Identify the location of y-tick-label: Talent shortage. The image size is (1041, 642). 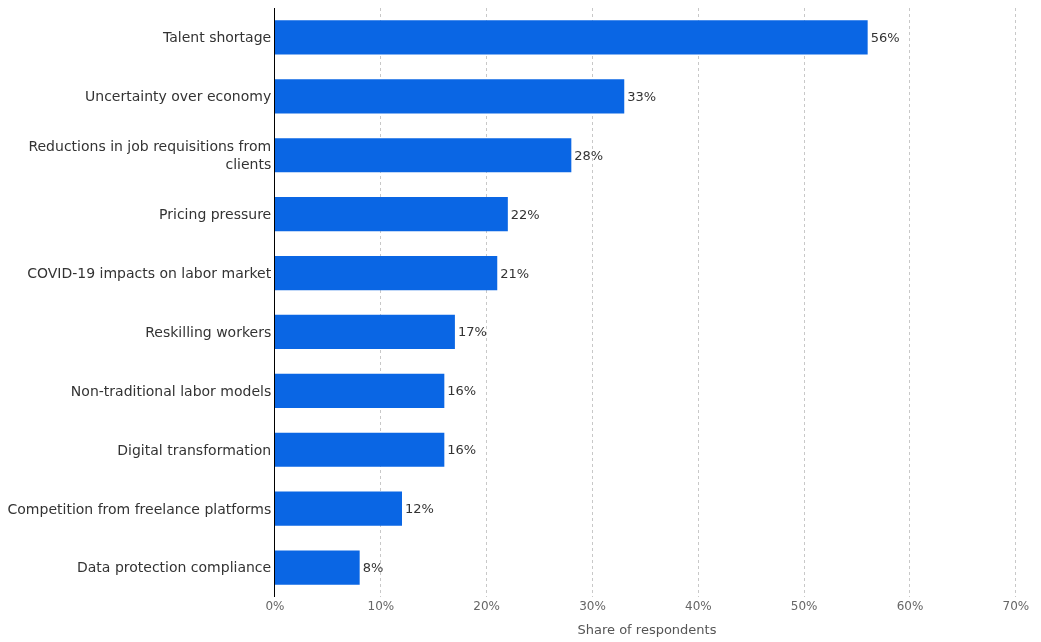
(217, 37).